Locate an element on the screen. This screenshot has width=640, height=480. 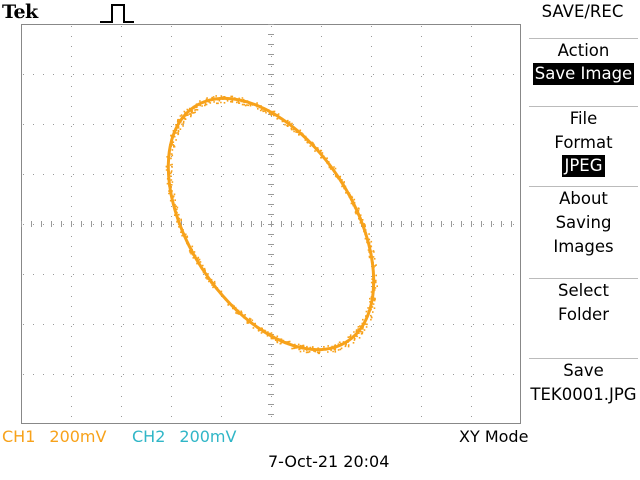
action-menu-button: Action Save Image is located at coordinates (583, 70).